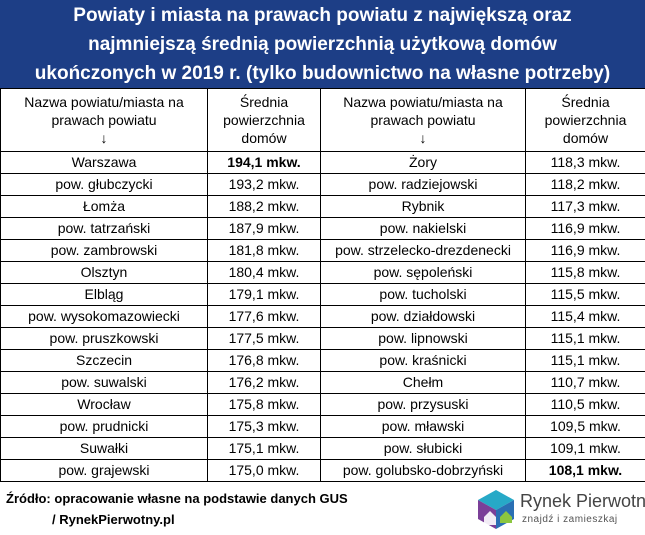 Image resolution: width=645 pixels, height=535 pixels. What do you see at coordinates (264, 206) in the screenshot?
I see `left-value-cell: 188,2 mkw.` at bounding box center [264, 206].